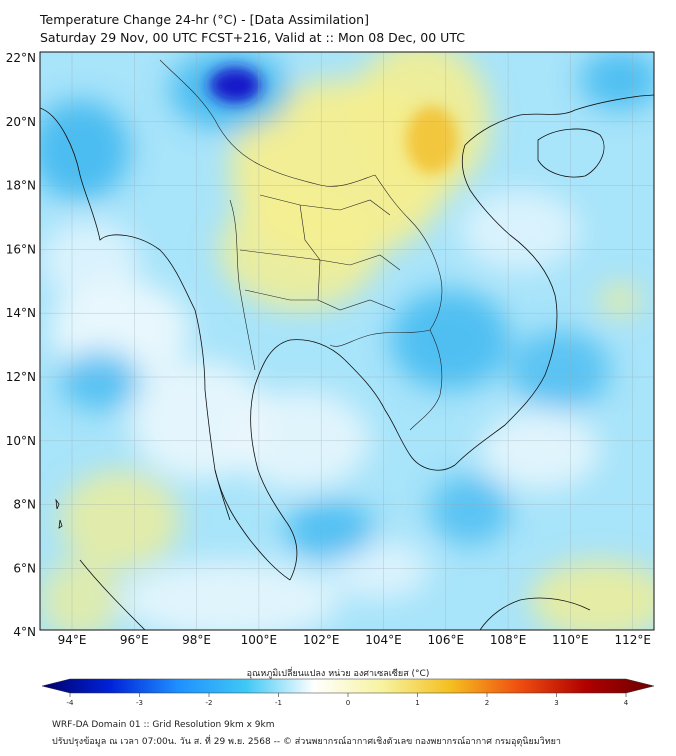 The height and width of the screenshot is (756, 676). Describe the element at coordinates (21, 58) in the screenshot. I see `lat-label: 22°N` at that location.